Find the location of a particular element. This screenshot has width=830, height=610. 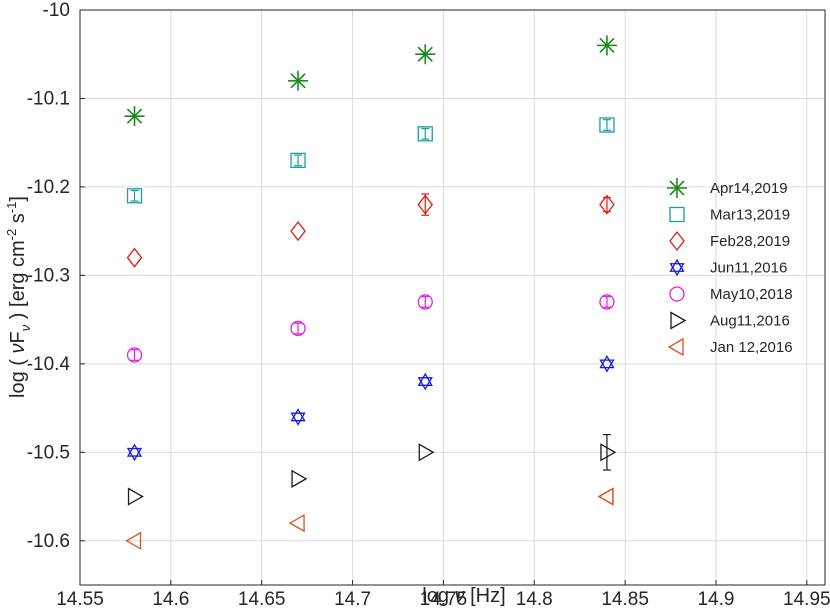

y-tick-label: -10.3 is located at coordinates (48, 275).